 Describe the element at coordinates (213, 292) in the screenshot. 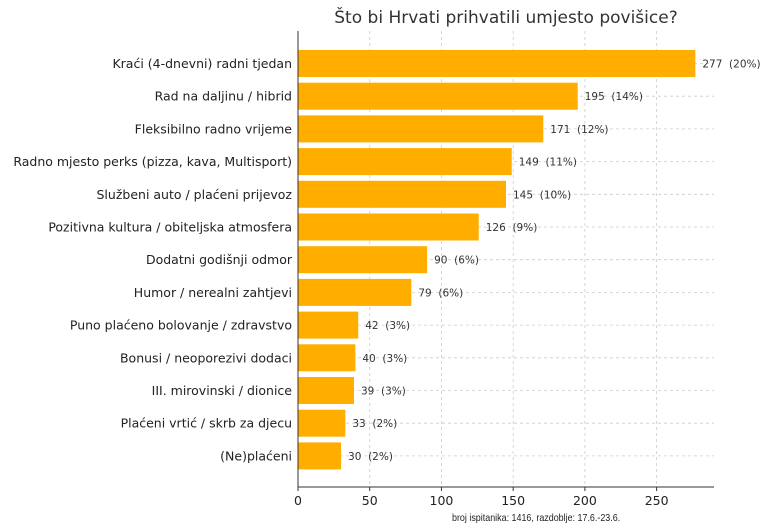

I see `category-label: Humor / nerealni zahtjevi` at that location.